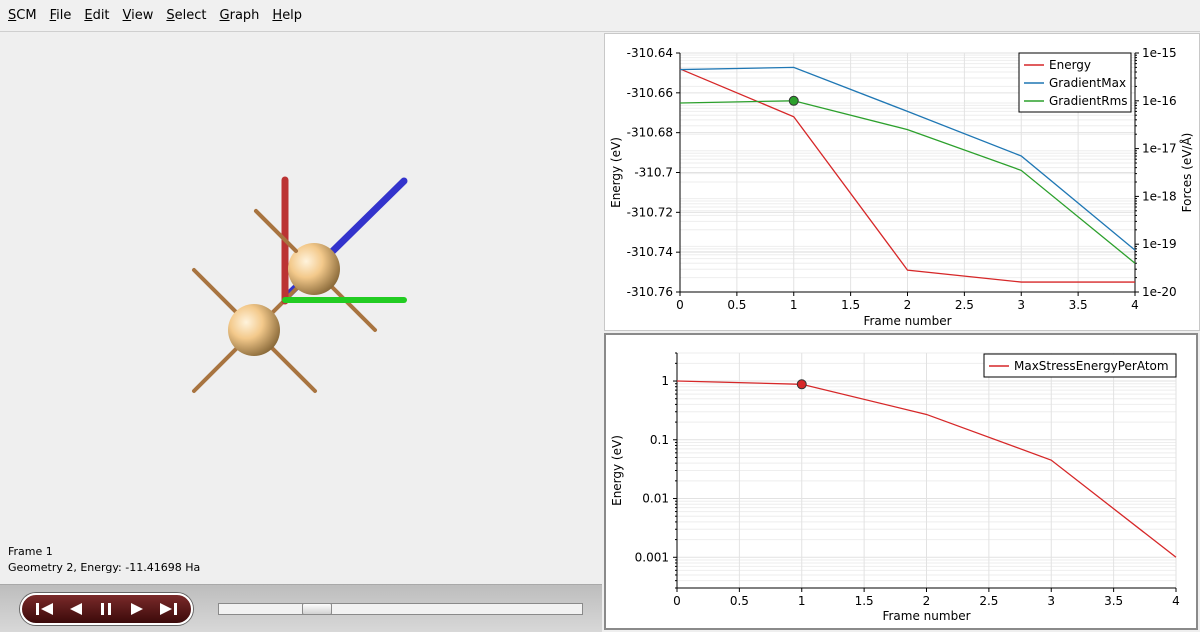  What do you see at coordinates (1091, 366) in the screenshot?
I see `legend-label: MaxStressEnergyPerAtom` at bounding box center [1091, 366].